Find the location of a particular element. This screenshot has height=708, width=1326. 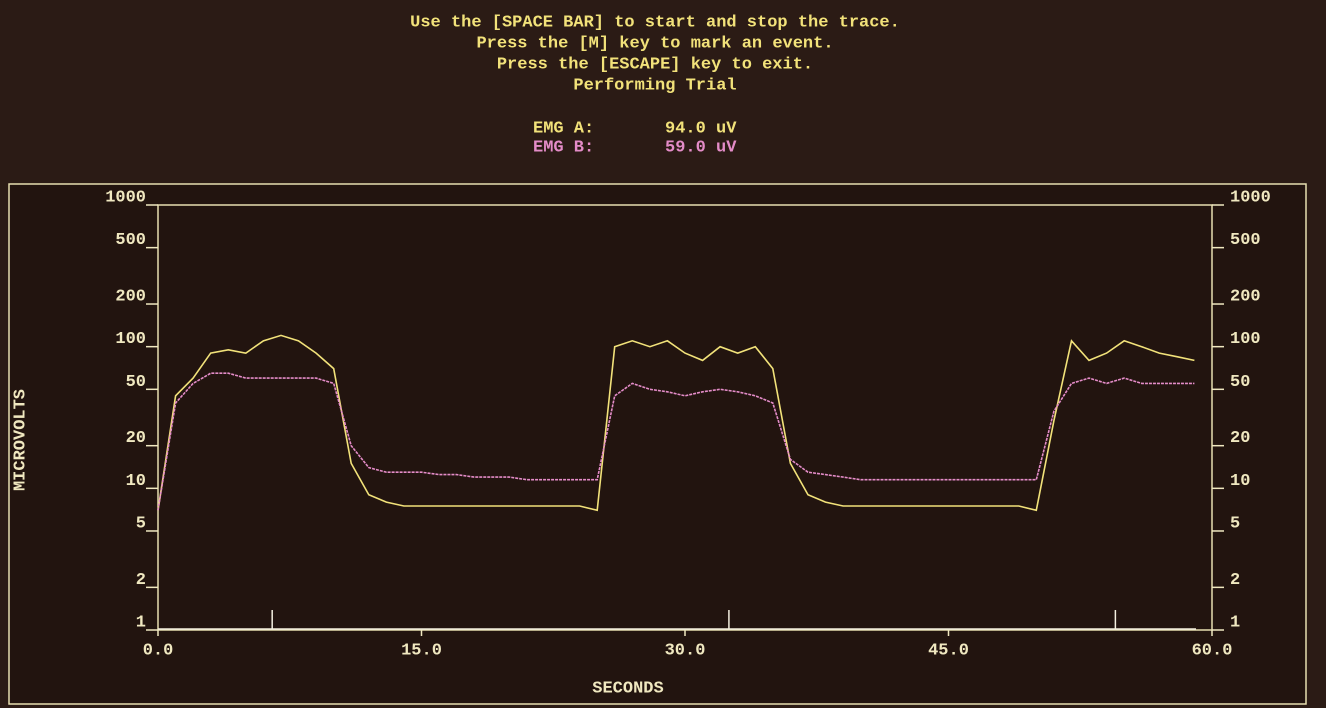

y2-tick-label: 5 is located at coordinates (1235, 523).